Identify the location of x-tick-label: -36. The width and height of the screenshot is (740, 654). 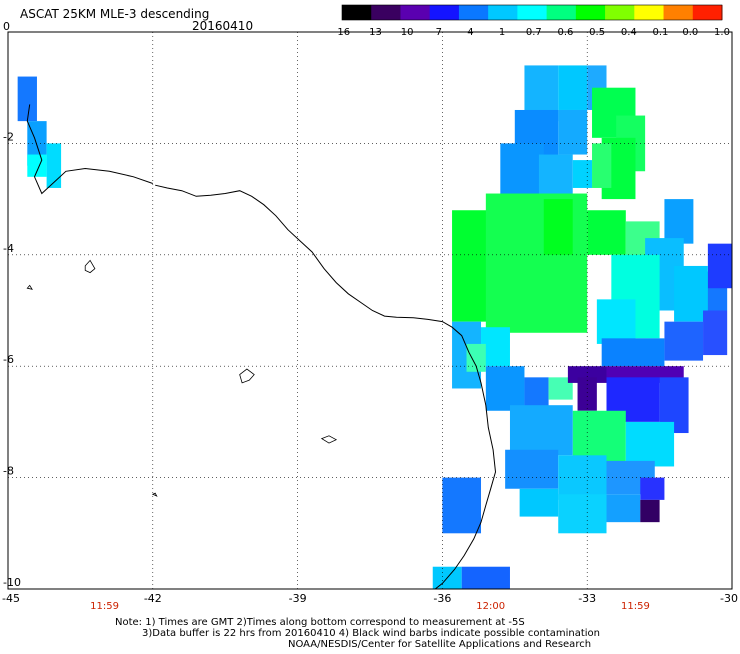
(442, 598).